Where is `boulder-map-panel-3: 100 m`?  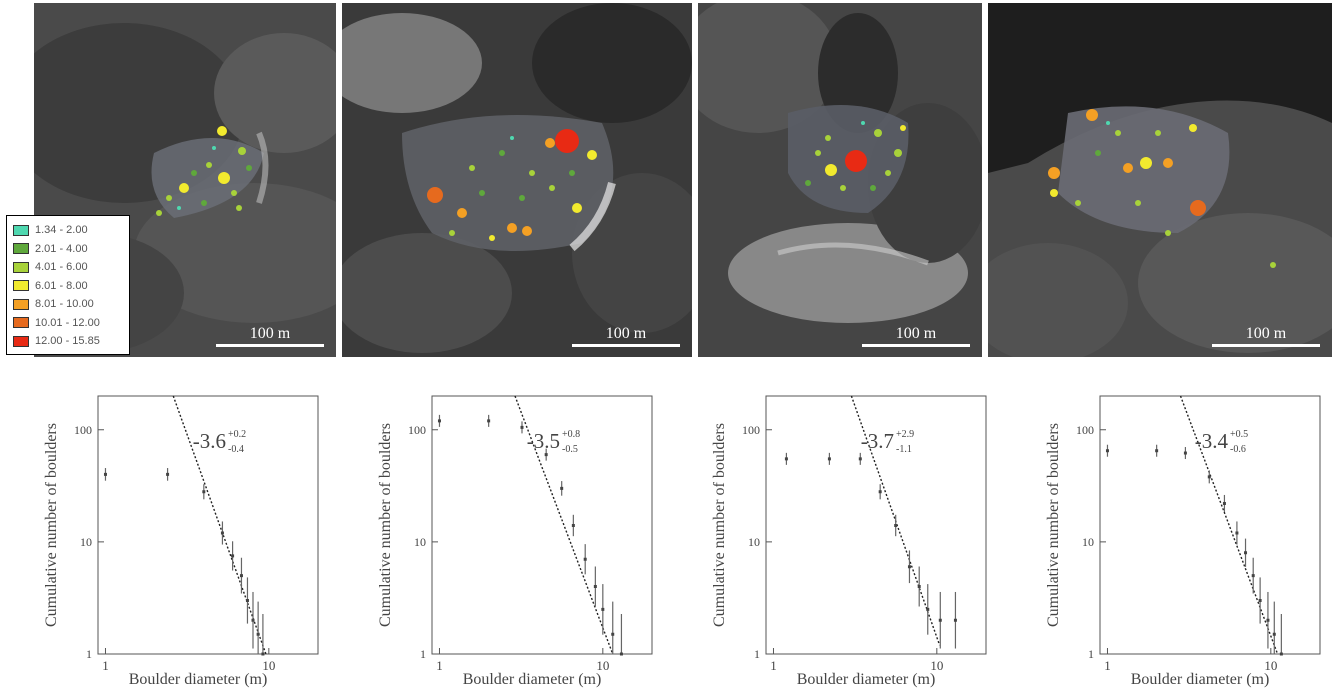 boulder-map-panel-3: 100 m is located at coordinates (840, 180).